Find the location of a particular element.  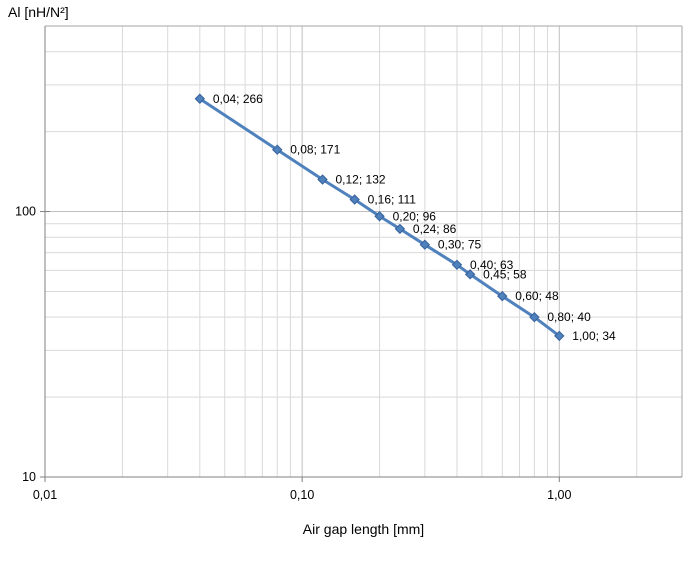

data-point-label: 0,16; 111 is located at coordinates (392, 200).